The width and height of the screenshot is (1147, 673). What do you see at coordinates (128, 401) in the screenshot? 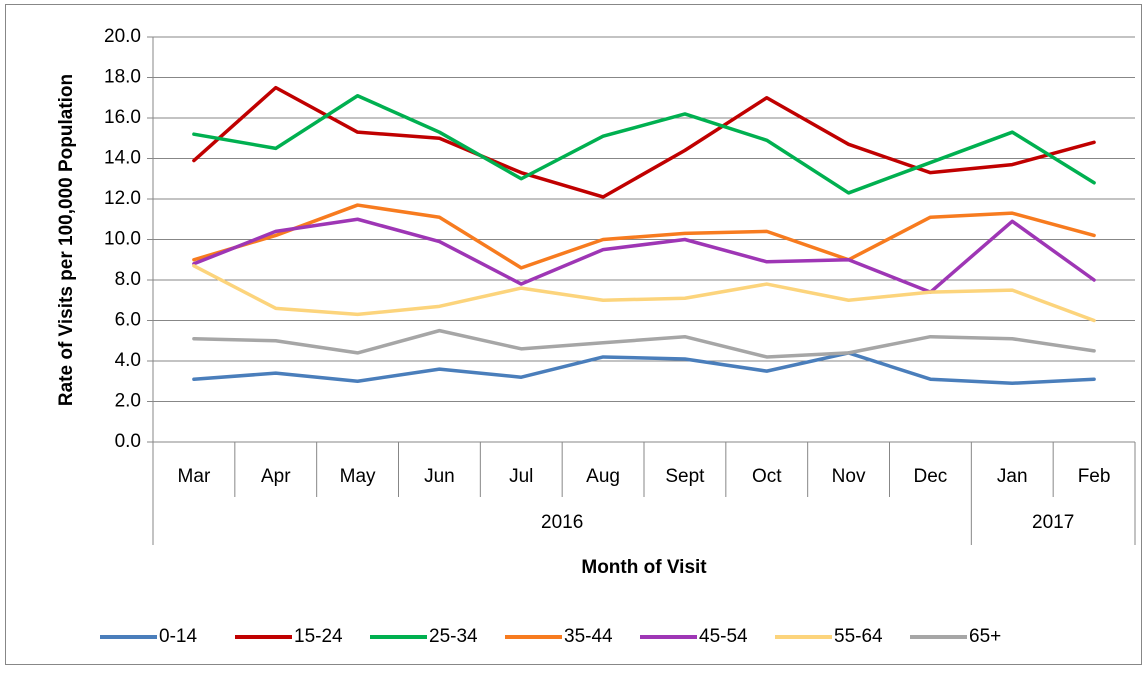
I see `y-tick-label: 2.0` at bounding box center [128, 401].